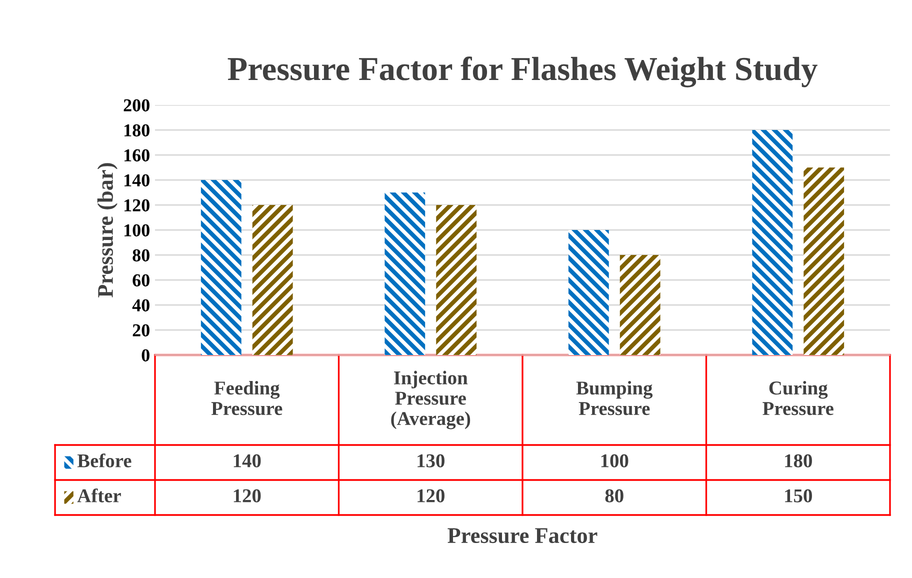  Describe the element at coordinates (137, 155) in the screenshot. I see `y-tick-label: 160` at that location.